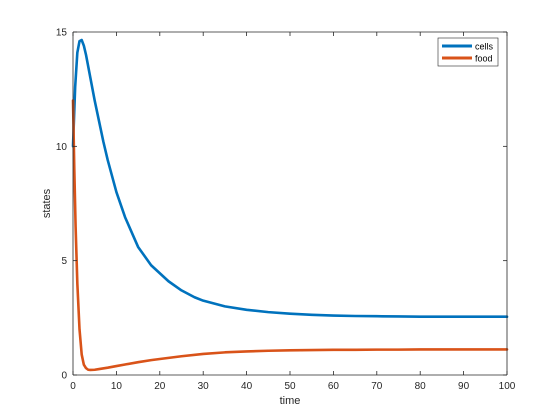 The image size is (560, 420). I want to click on y-axis-label: states, so click(47, 203).